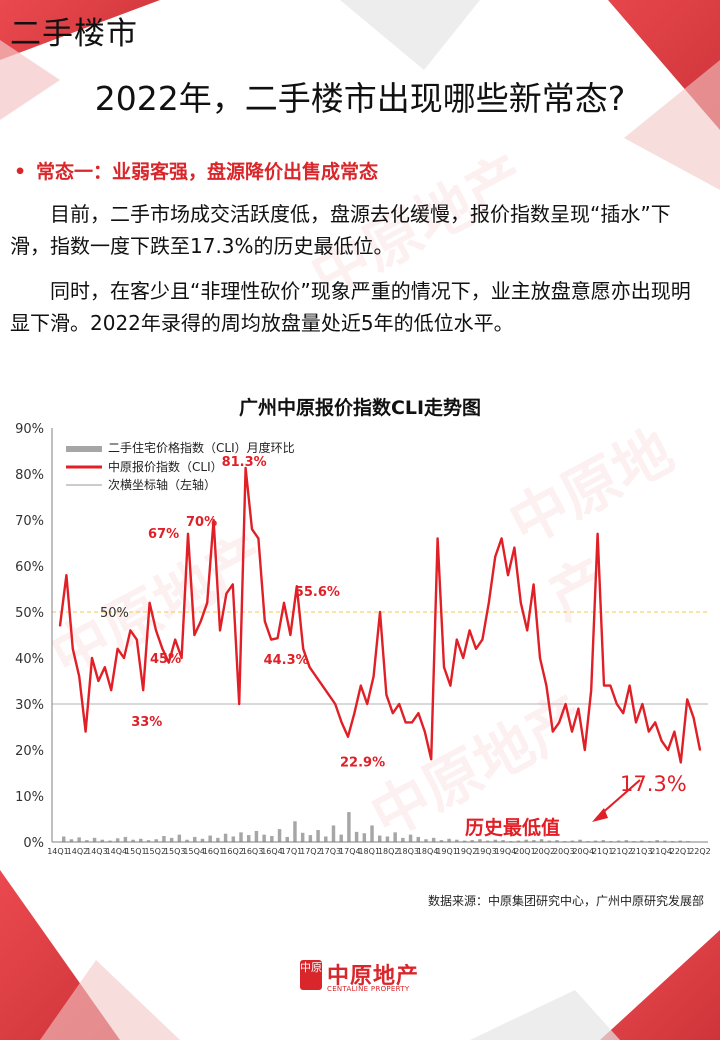  What do you see at coordinates (29, 797) in the screenshot?
I see `y-tick-label: 10%` at bounding box center [29, 797].